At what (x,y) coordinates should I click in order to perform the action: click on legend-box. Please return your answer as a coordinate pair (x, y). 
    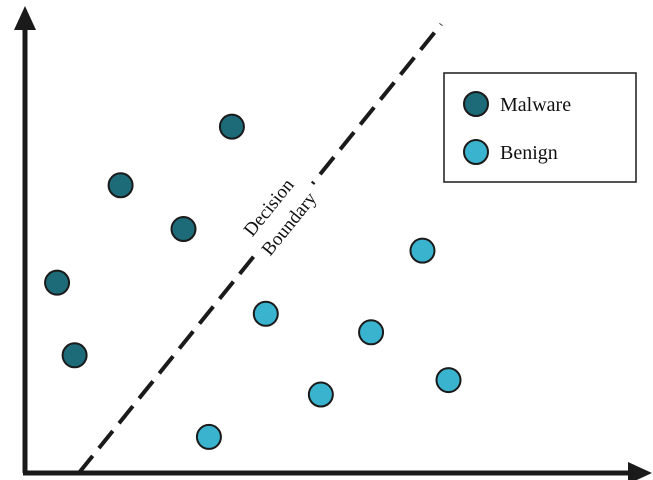
    Looking at the image, I should click on (540, 127).